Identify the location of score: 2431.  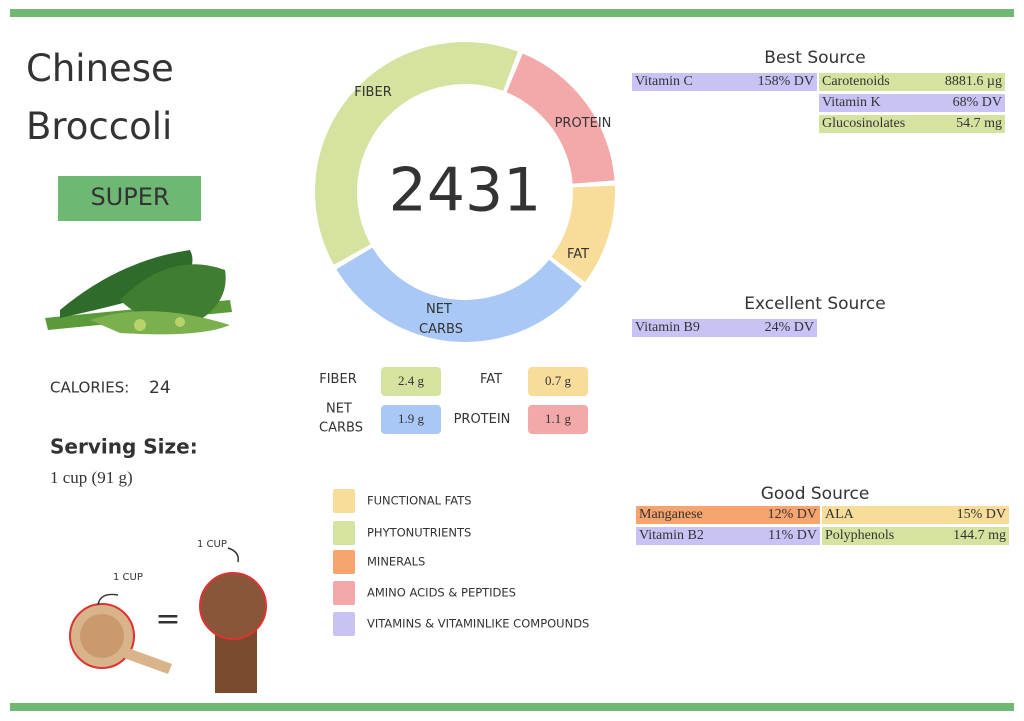
(465, 191).